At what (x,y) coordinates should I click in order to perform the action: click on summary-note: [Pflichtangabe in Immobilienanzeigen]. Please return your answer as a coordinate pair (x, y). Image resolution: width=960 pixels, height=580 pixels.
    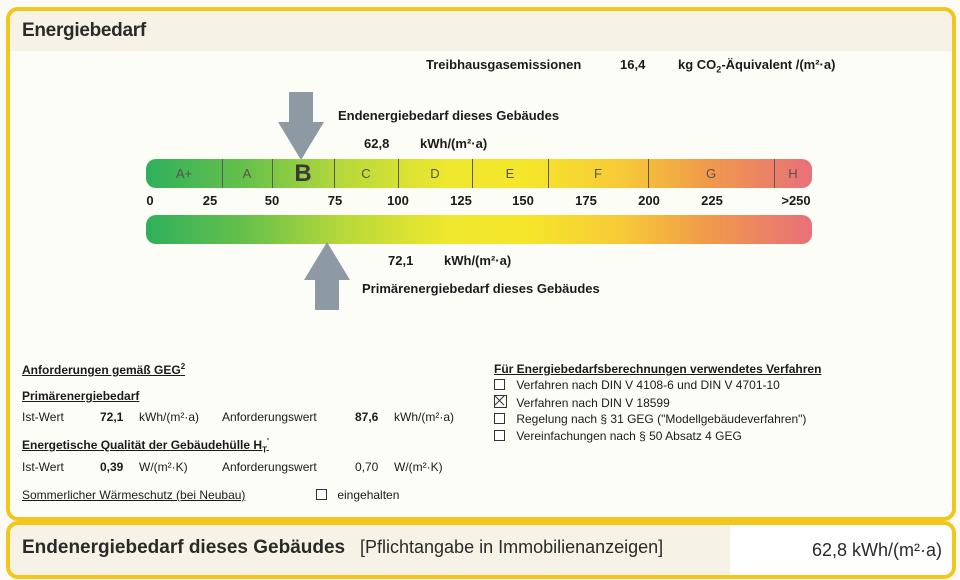
    Looking at the image, I should click on (512, 547).